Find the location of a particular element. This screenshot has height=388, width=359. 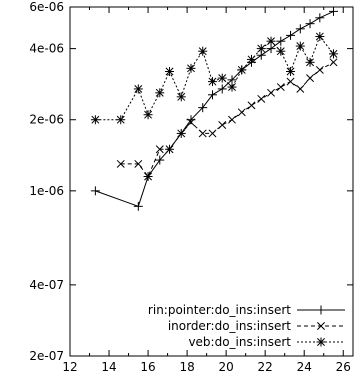

x-tick-label: 16 is located at coordinates (147, 367).